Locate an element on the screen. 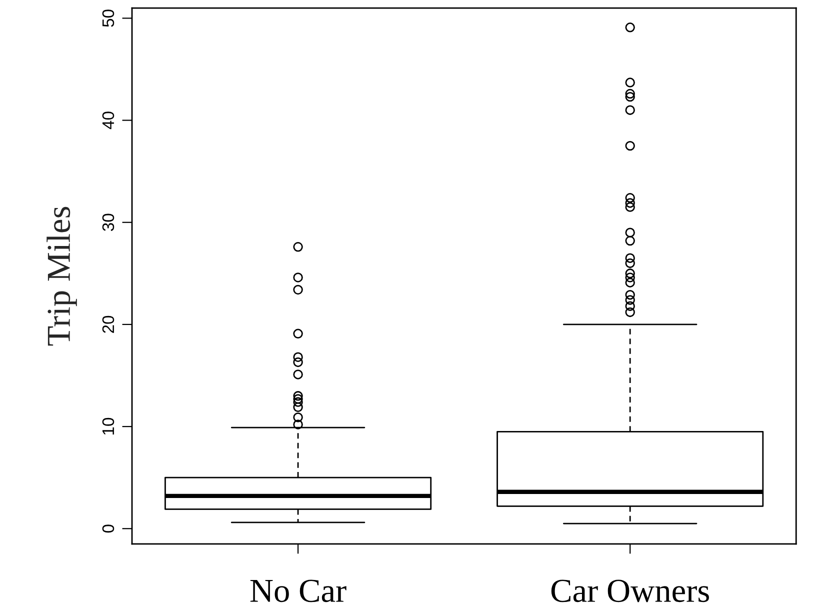  y-tick-label: 30 is located at coordinates (108, 223).